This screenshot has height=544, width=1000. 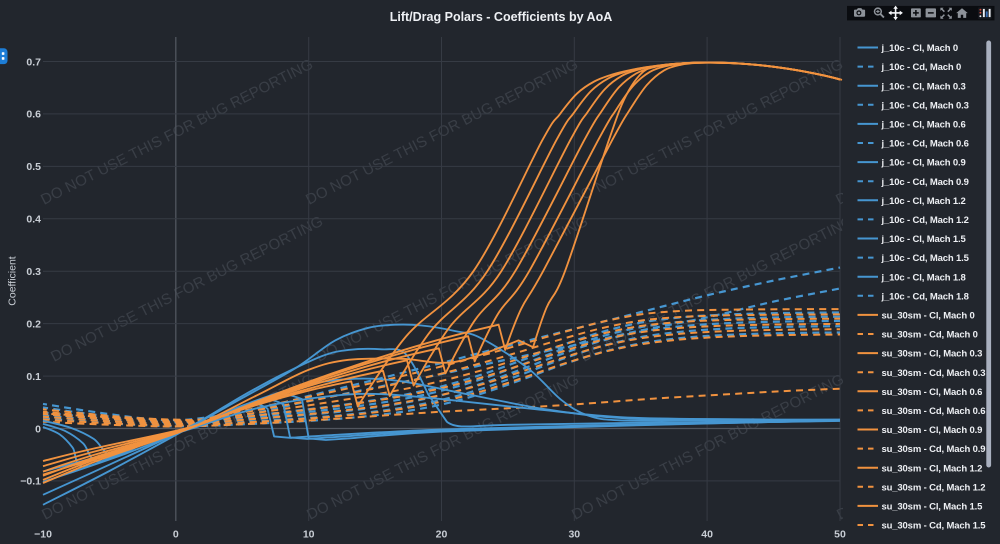 What do you see at coordinates (33, 324) in the screenshot?
I see `svg-text: 0.2` at bounding box center [33, 324].